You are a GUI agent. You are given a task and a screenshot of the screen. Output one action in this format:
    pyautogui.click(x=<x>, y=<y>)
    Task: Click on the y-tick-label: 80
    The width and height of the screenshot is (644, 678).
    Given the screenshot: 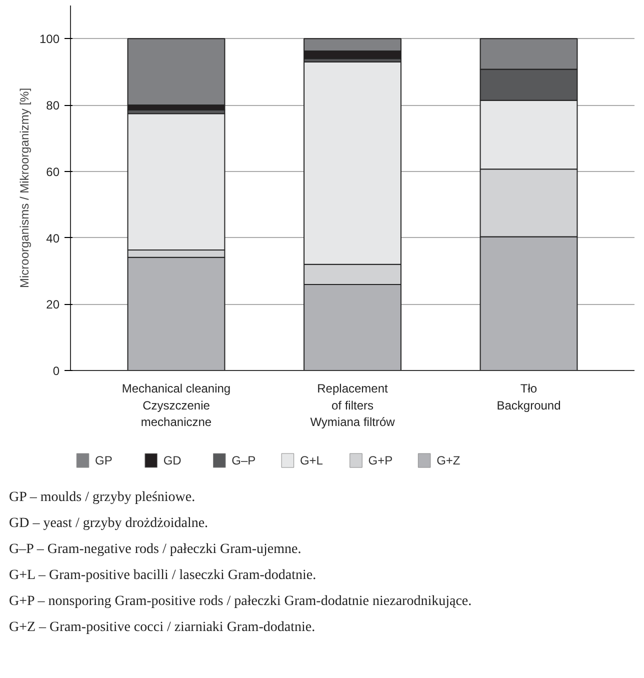 What is the action you would take?
    pyautogui.click(x=53, y=105)
    